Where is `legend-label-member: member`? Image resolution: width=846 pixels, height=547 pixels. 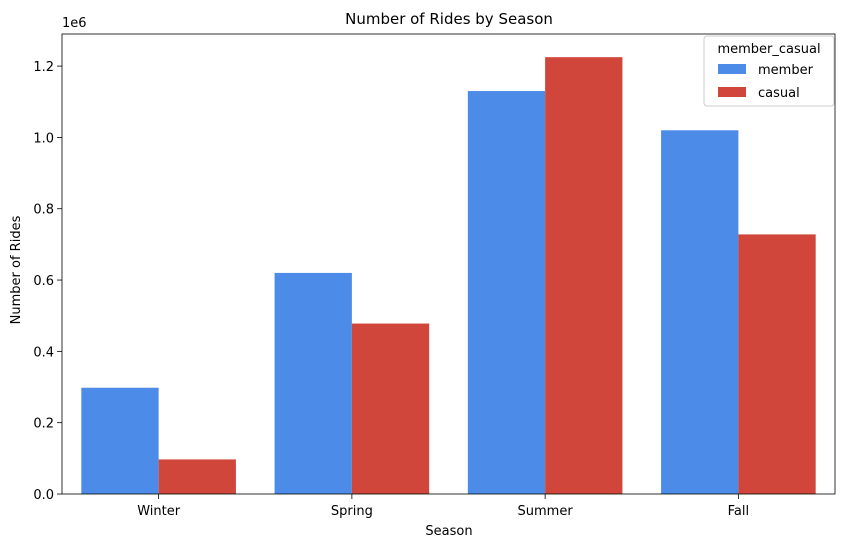 legend-label-member: member is located at coordinates (786, 70).